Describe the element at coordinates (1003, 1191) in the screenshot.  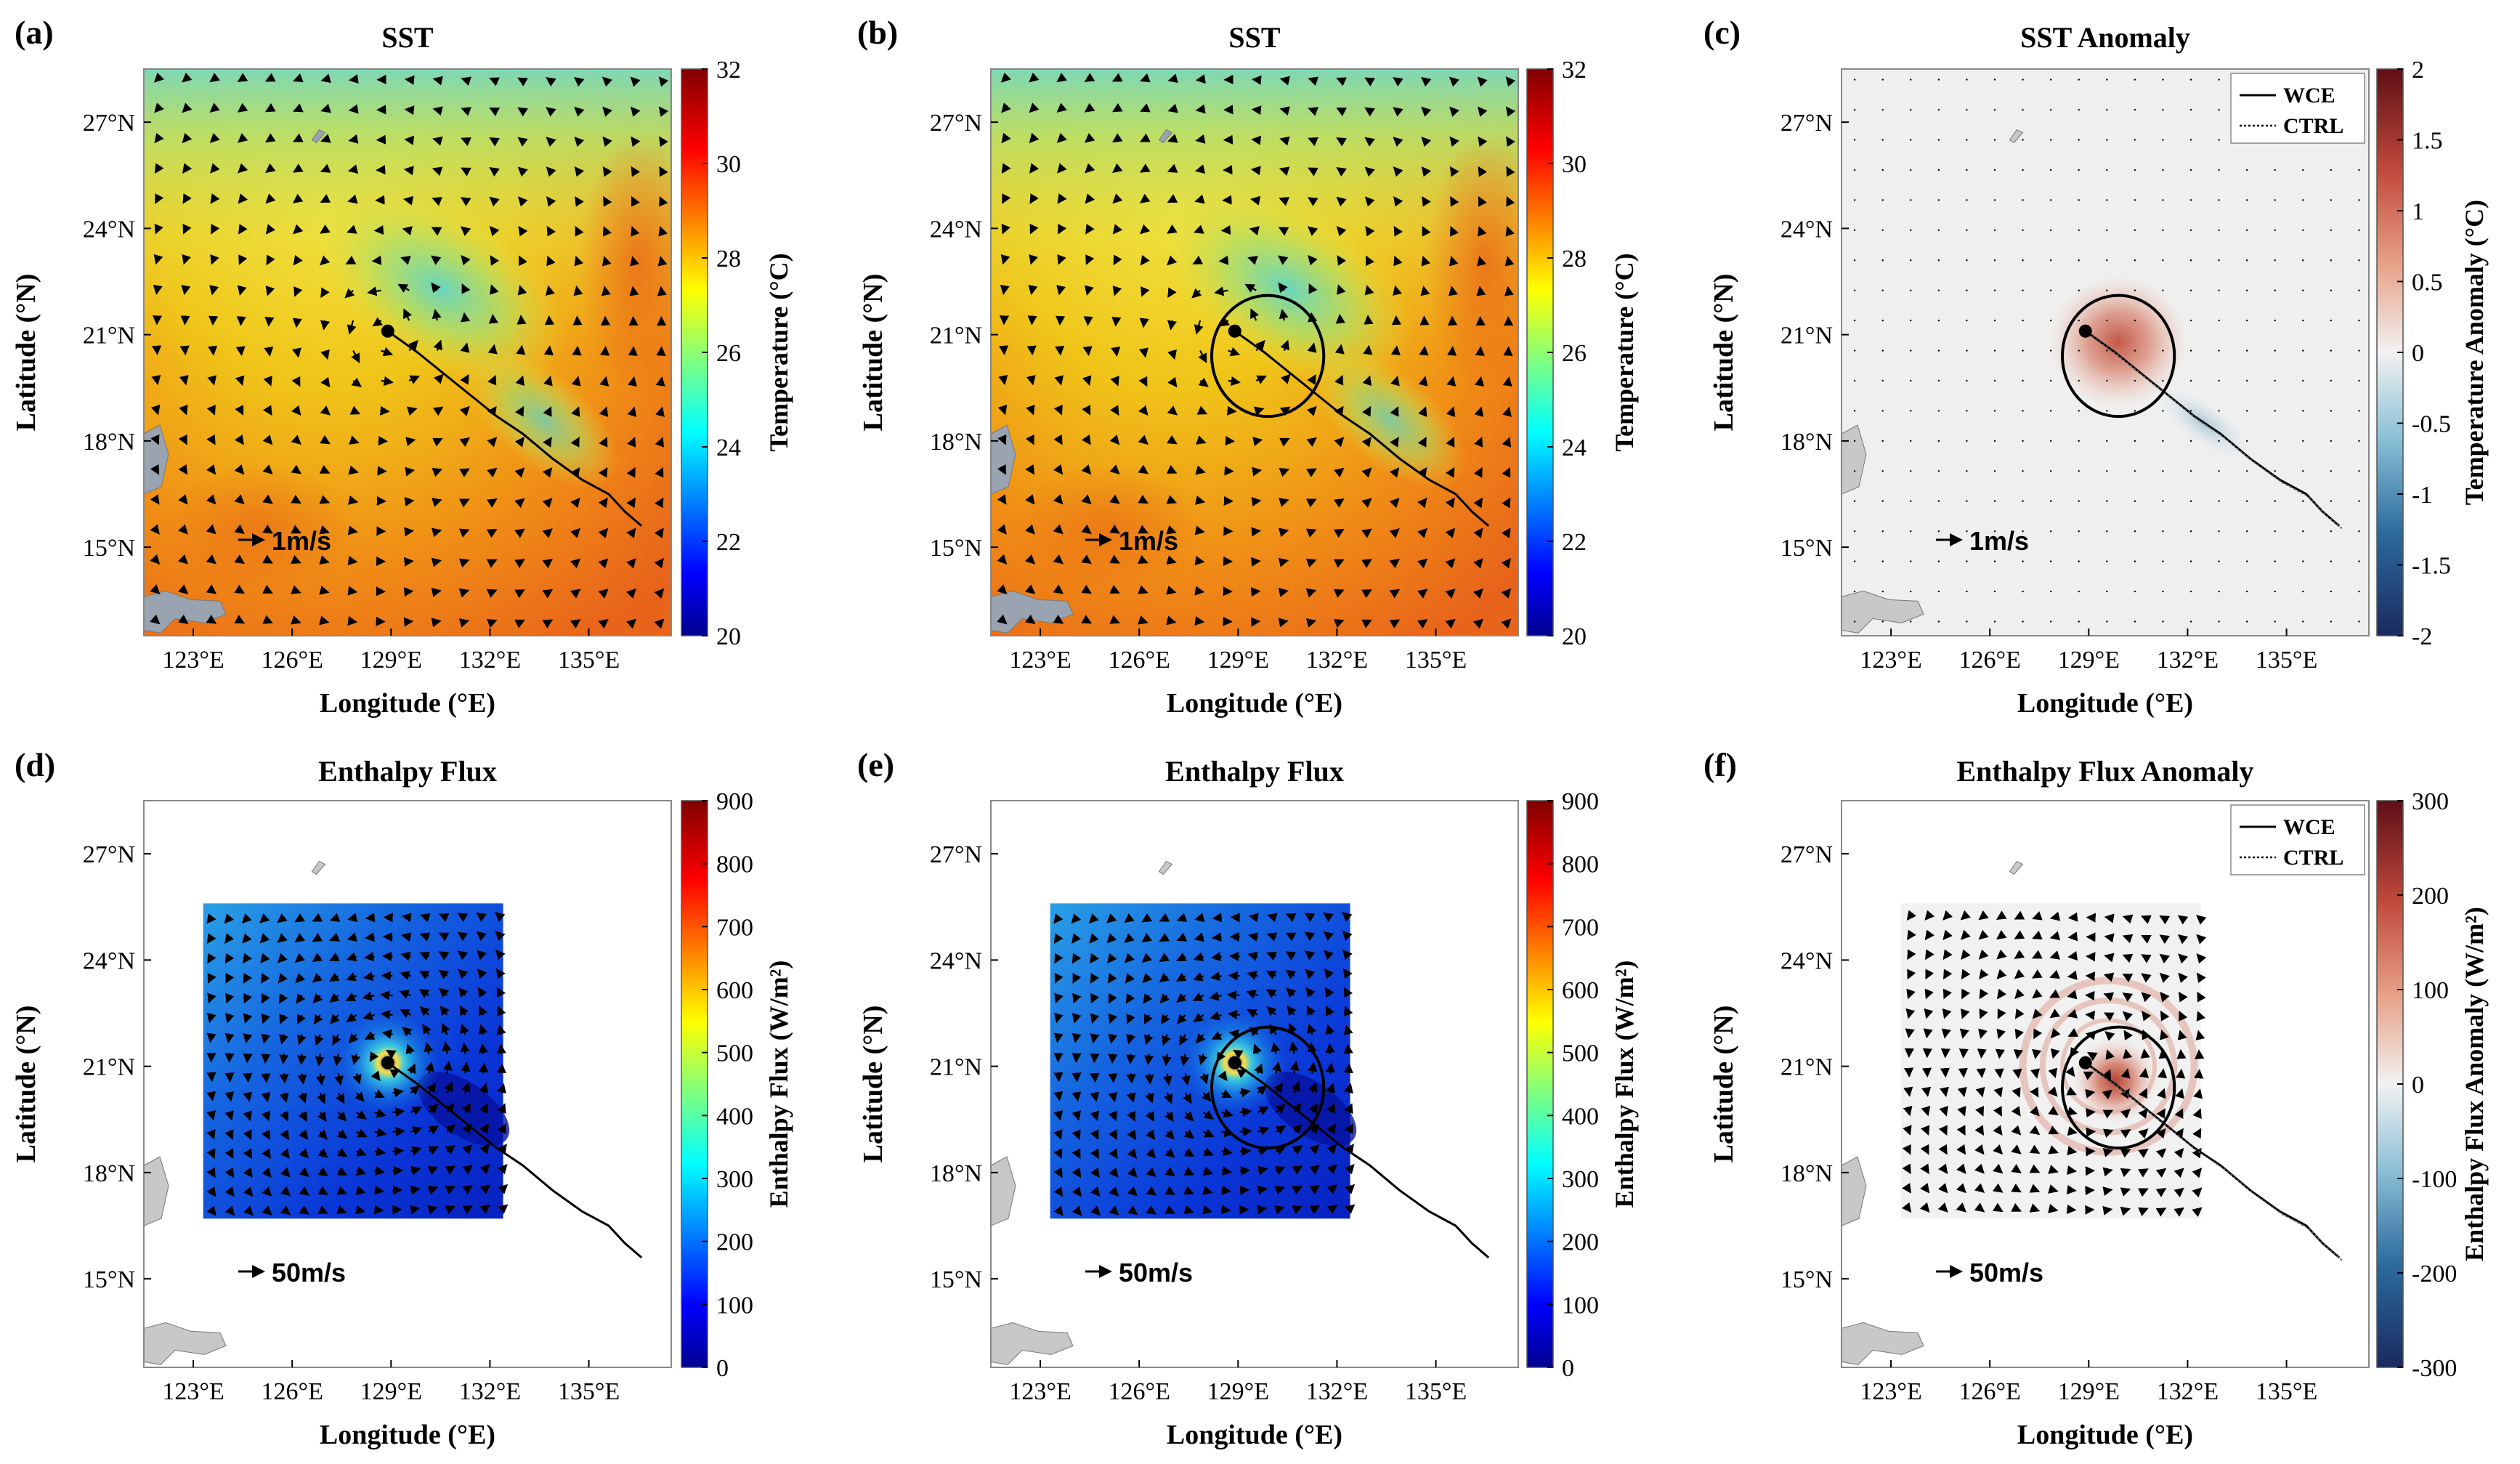
I see `land-luzon` at that location.